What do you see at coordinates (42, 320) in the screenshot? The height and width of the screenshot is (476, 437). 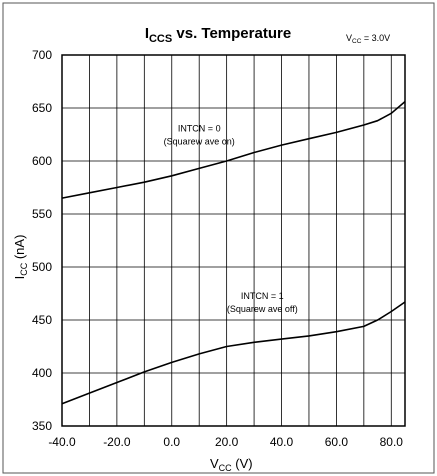 I see `y-tick-label: 450` at bounding box center [42, 320].